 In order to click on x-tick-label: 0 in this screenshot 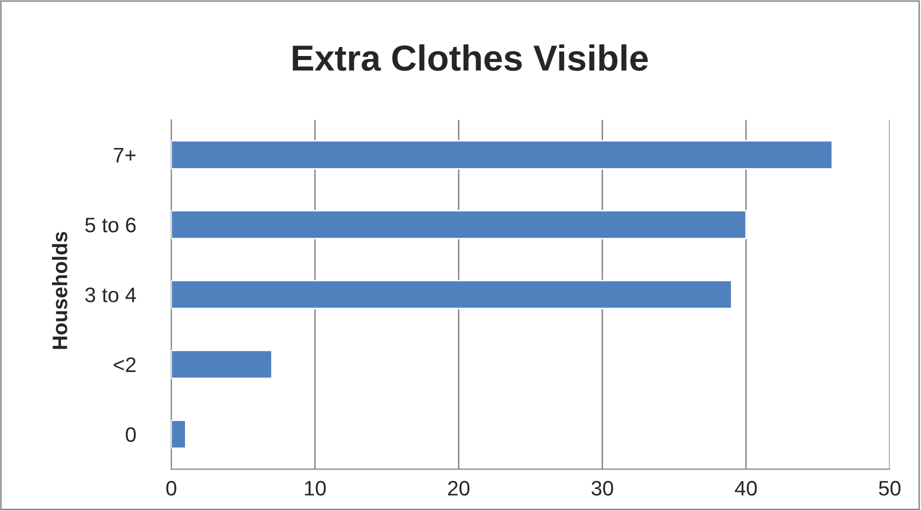, I will do `click(171, 488)`.